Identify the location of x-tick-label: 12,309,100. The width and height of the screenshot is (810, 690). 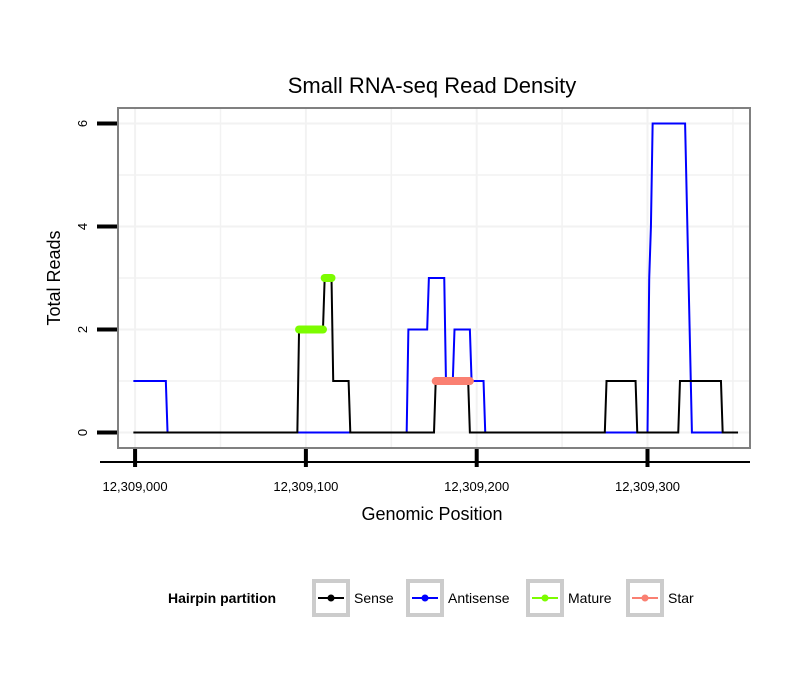
(305, 486).